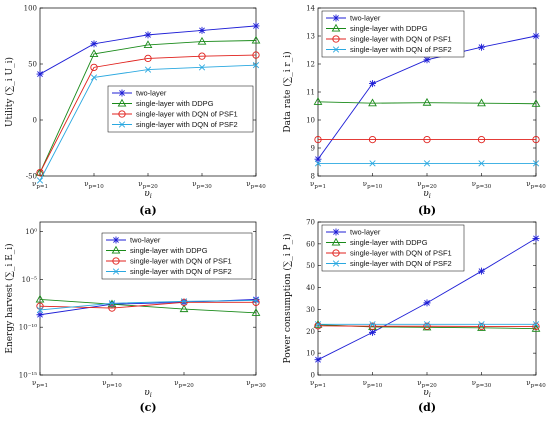  I want to click on legend-entry: single-layer with DQN of PSF2, so click(401, 49).